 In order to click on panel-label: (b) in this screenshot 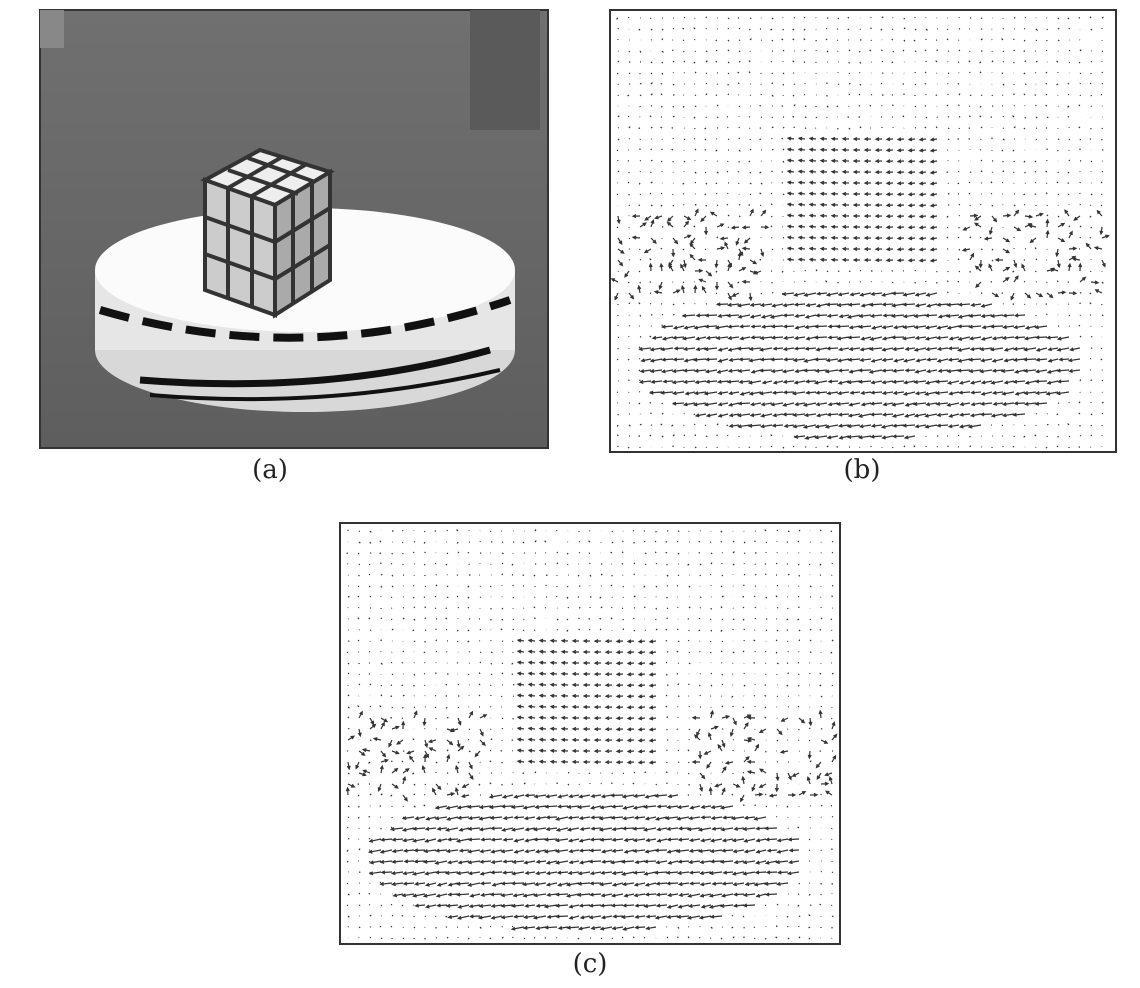, I will do `click(862, 470)`.